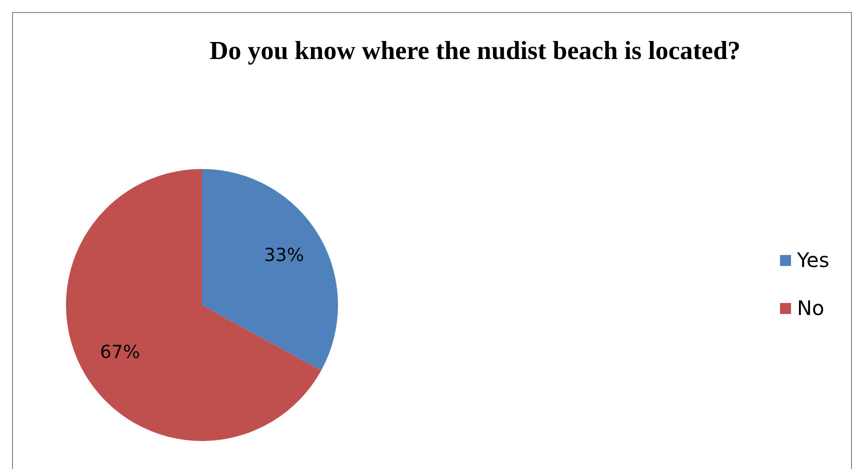 The image size is (855, 469). I want to click on data-label: 67%, so click(120, 353).